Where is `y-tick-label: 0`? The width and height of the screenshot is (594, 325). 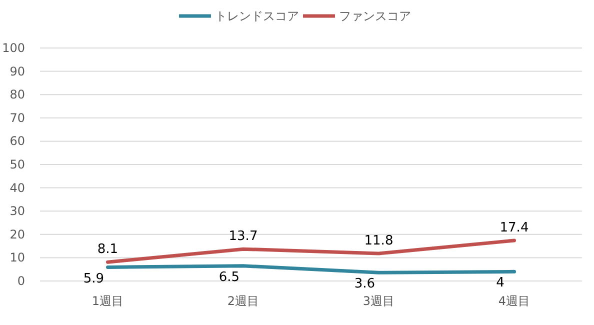
y-tick-label: 0 is located at coordinates (21, 281).